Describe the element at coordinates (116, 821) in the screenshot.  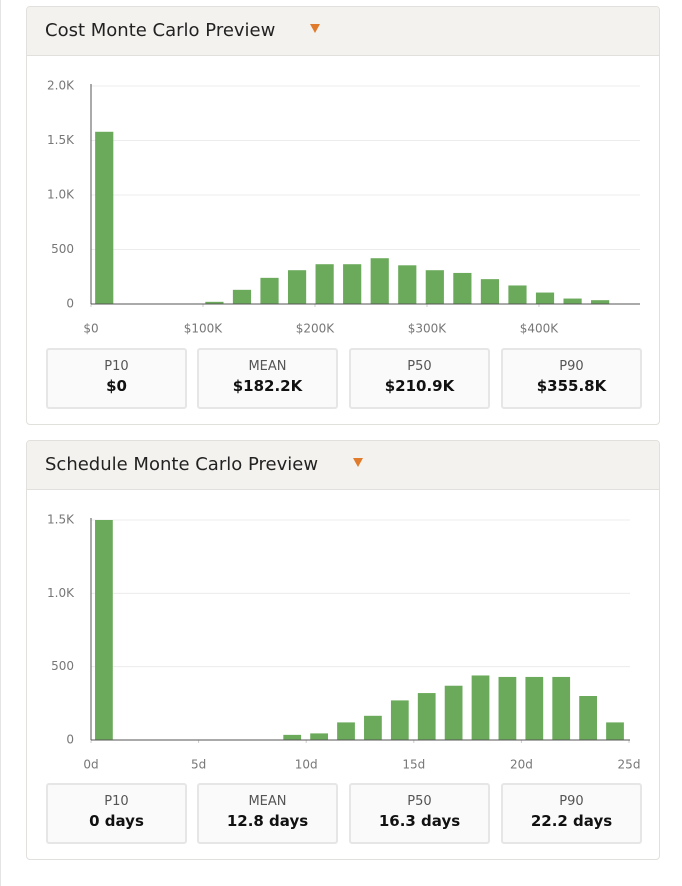
I see `stat-value: 0 days` at that location.